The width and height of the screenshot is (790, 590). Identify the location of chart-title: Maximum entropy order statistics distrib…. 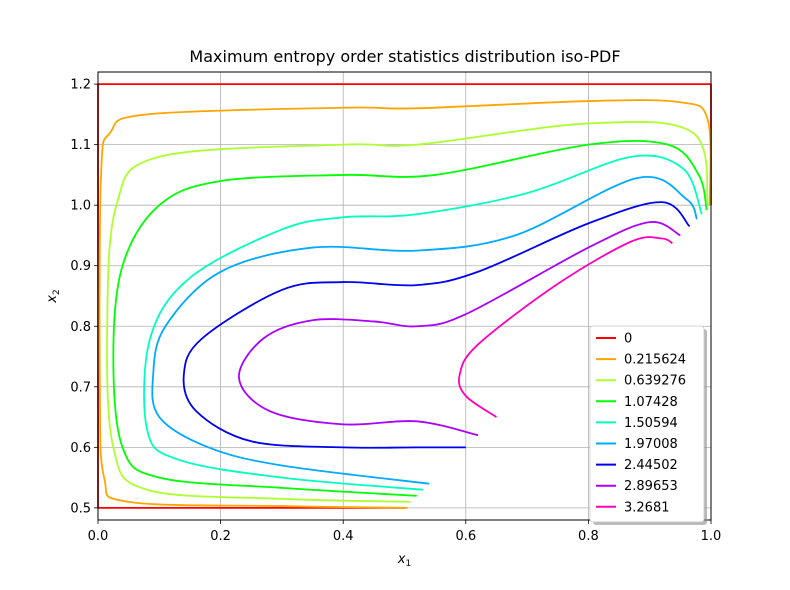
(404, 56).